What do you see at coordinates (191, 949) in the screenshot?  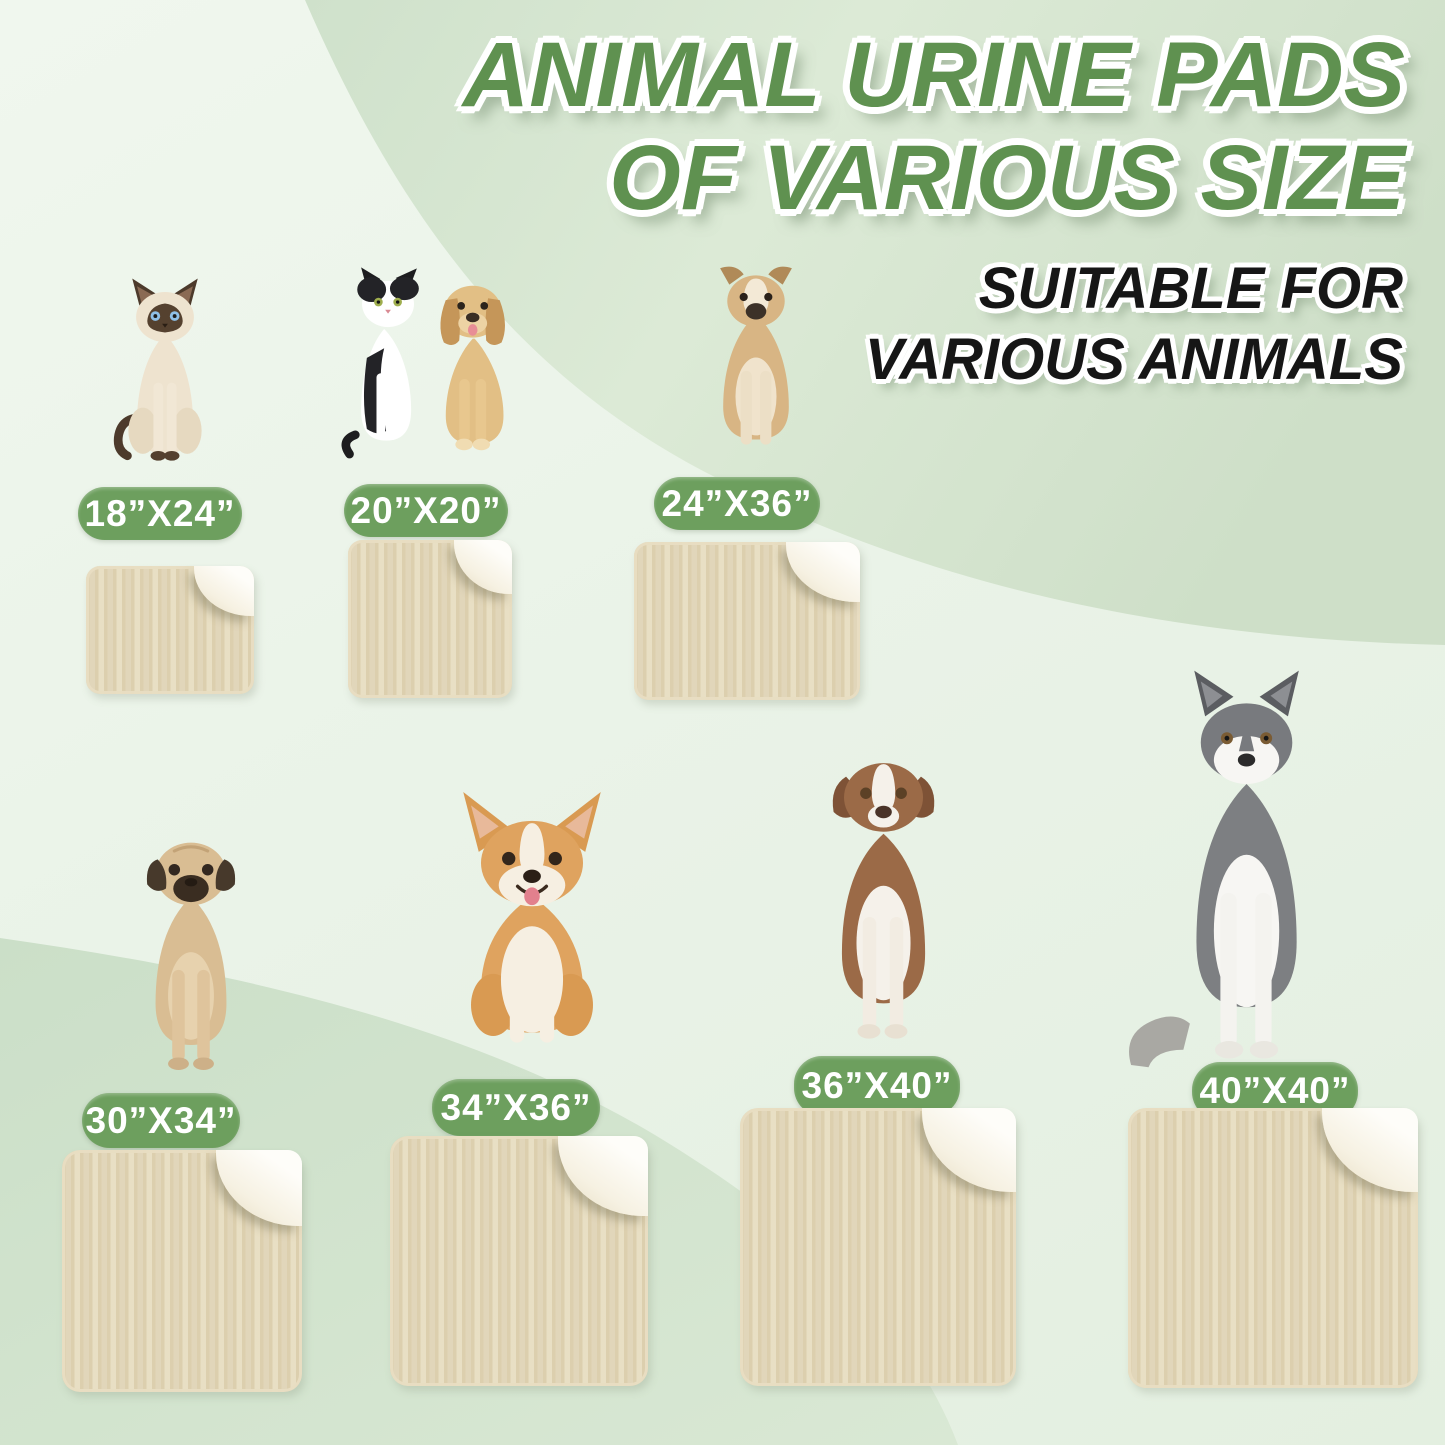 I see `pug-image` at bounding box center [191, 949].